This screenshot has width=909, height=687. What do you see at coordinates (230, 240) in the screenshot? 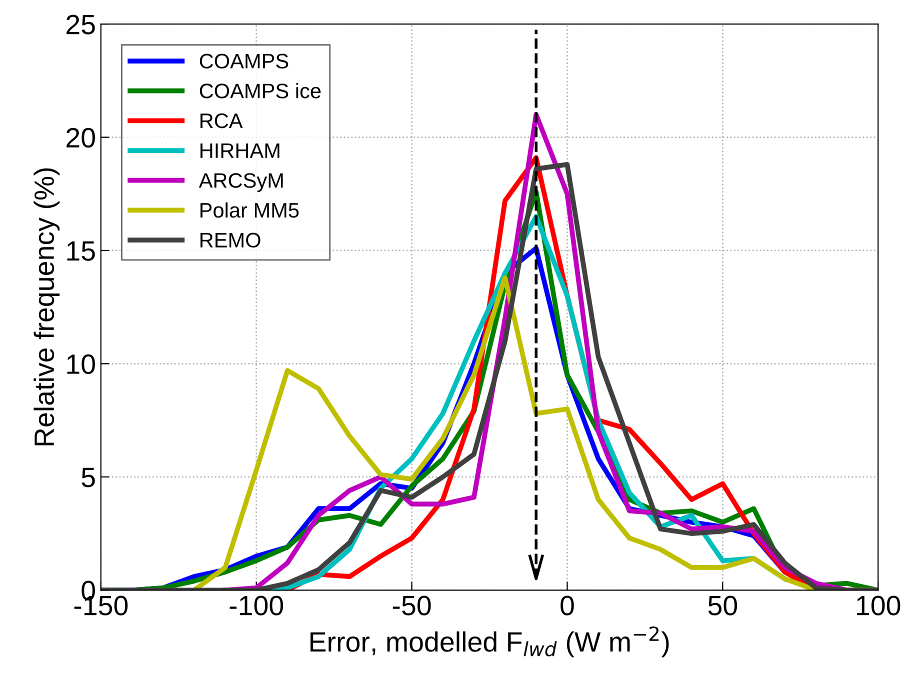
I see `legend-label: REMO` at bounding box center [230, 240].